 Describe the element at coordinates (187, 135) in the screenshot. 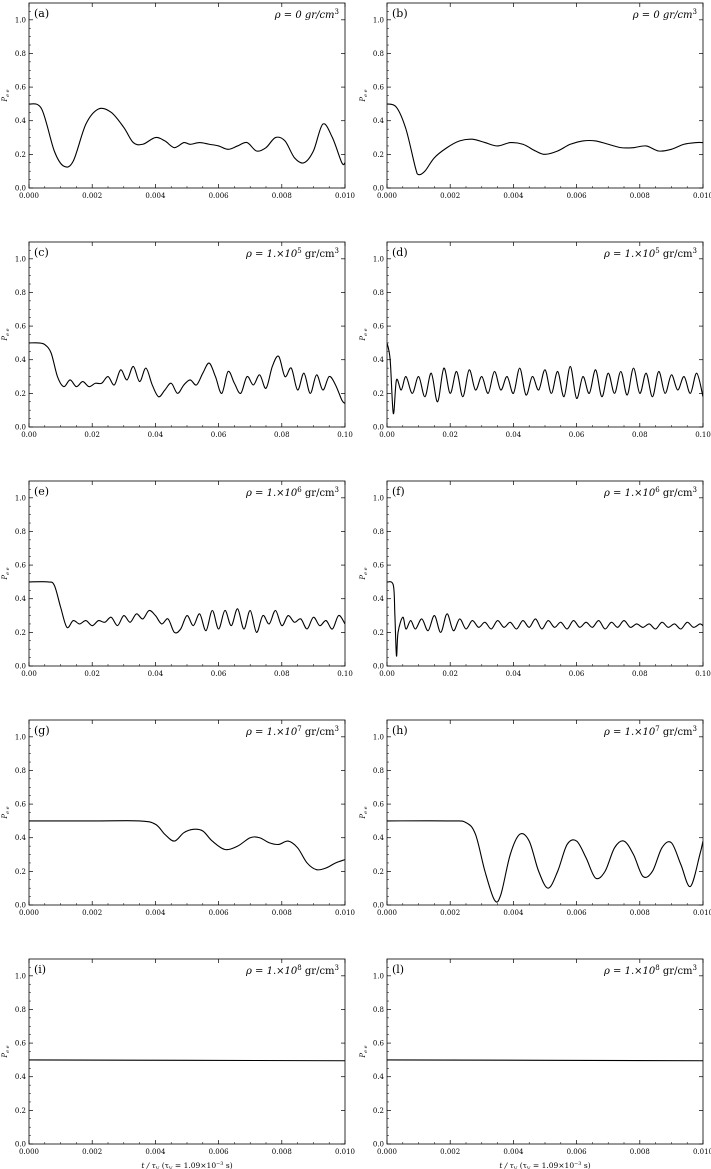

I see `series-line-a` at that location.